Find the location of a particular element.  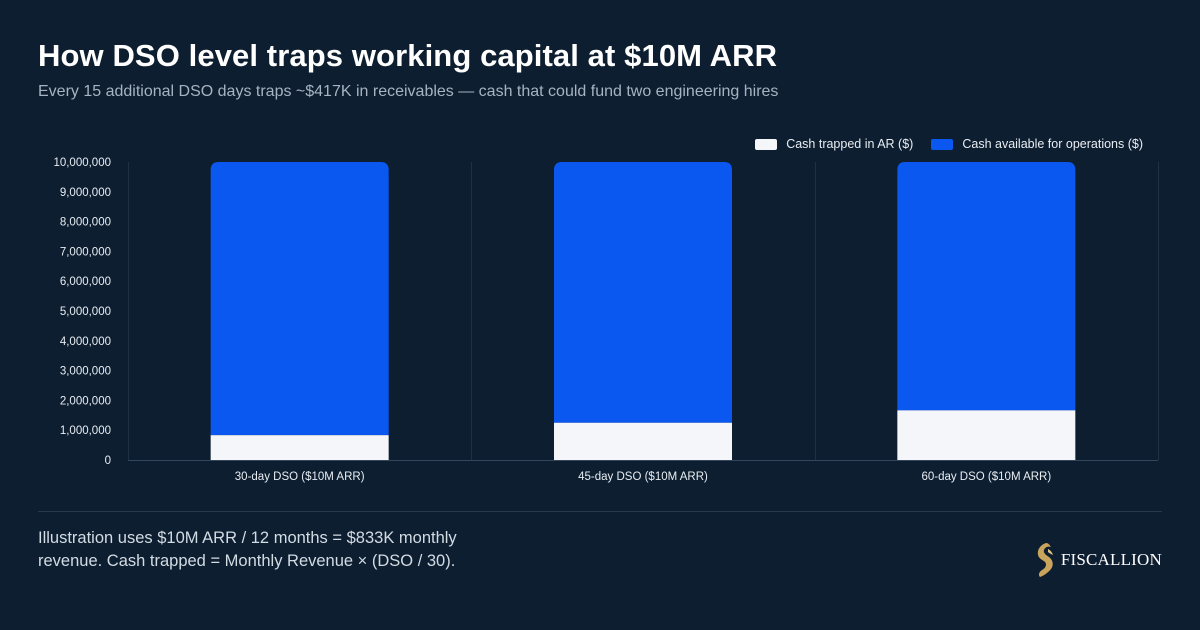

y-tick-label: 8,000,000 is located at coordinates (85, 223).